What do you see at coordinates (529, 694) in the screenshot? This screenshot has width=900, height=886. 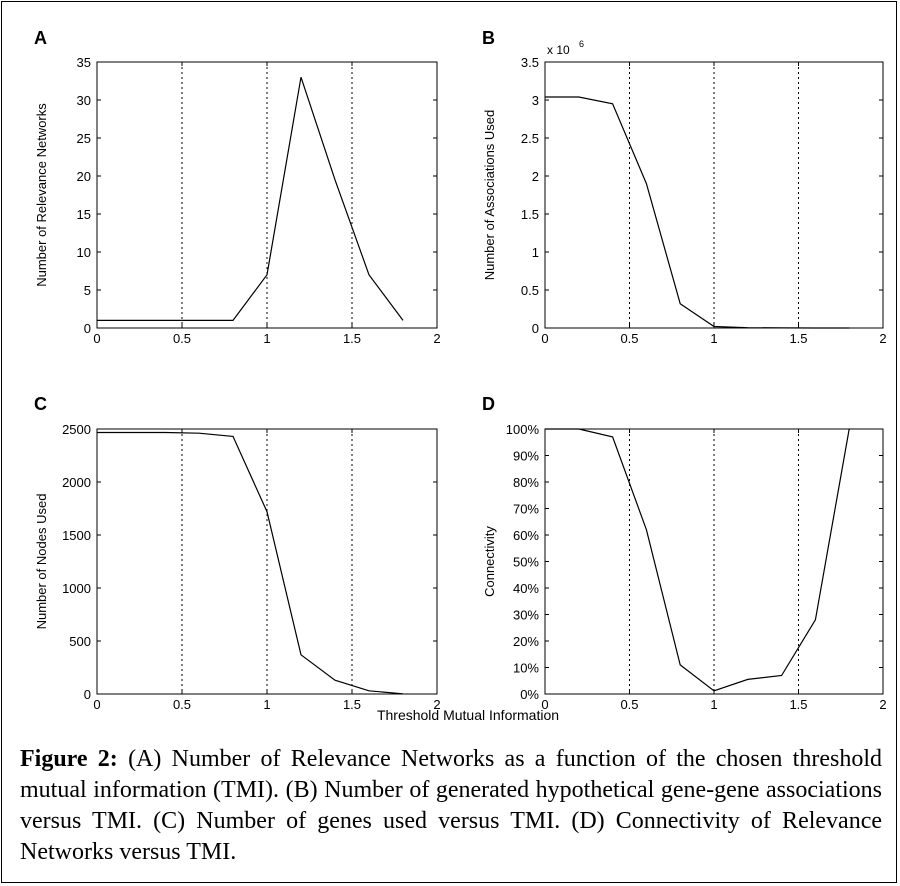 I see `y-tick-label: 0%` at bounding box center [529, 694].